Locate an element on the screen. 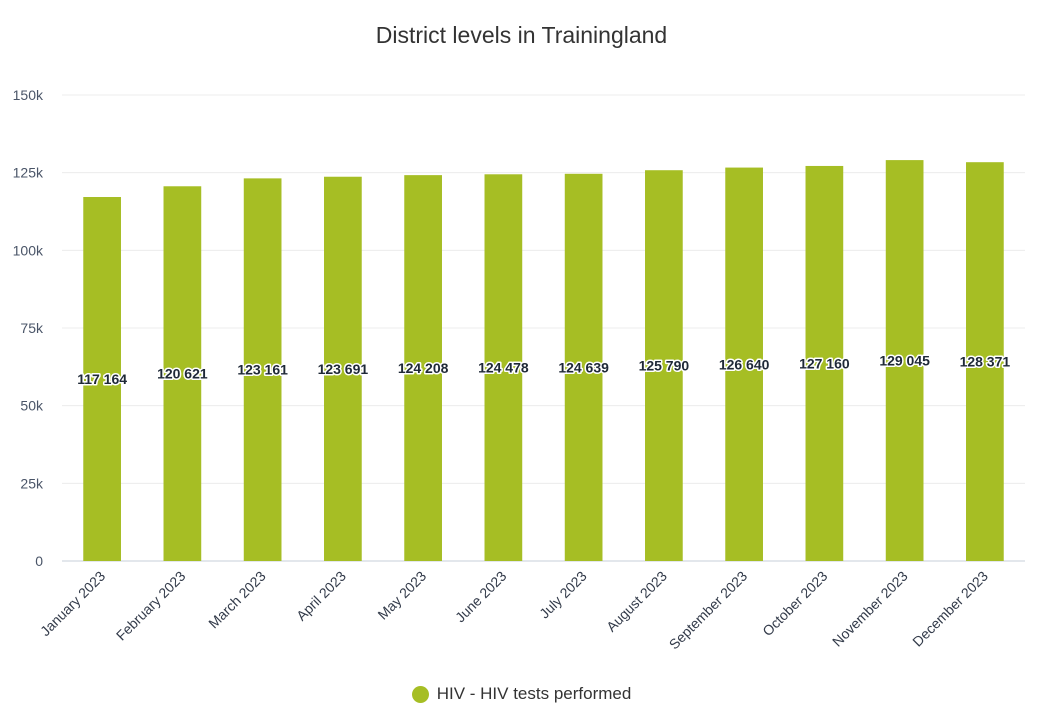  y-tick-label: 100k is located at coordinates (28, 250).